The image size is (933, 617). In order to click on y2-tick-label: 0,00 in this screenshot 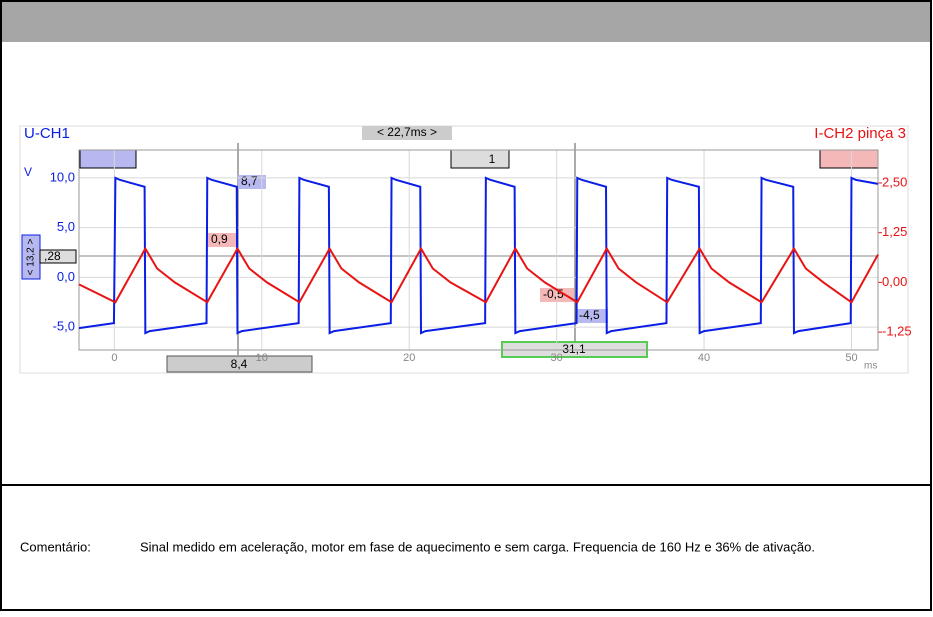, I will do `click(894, 281)`.